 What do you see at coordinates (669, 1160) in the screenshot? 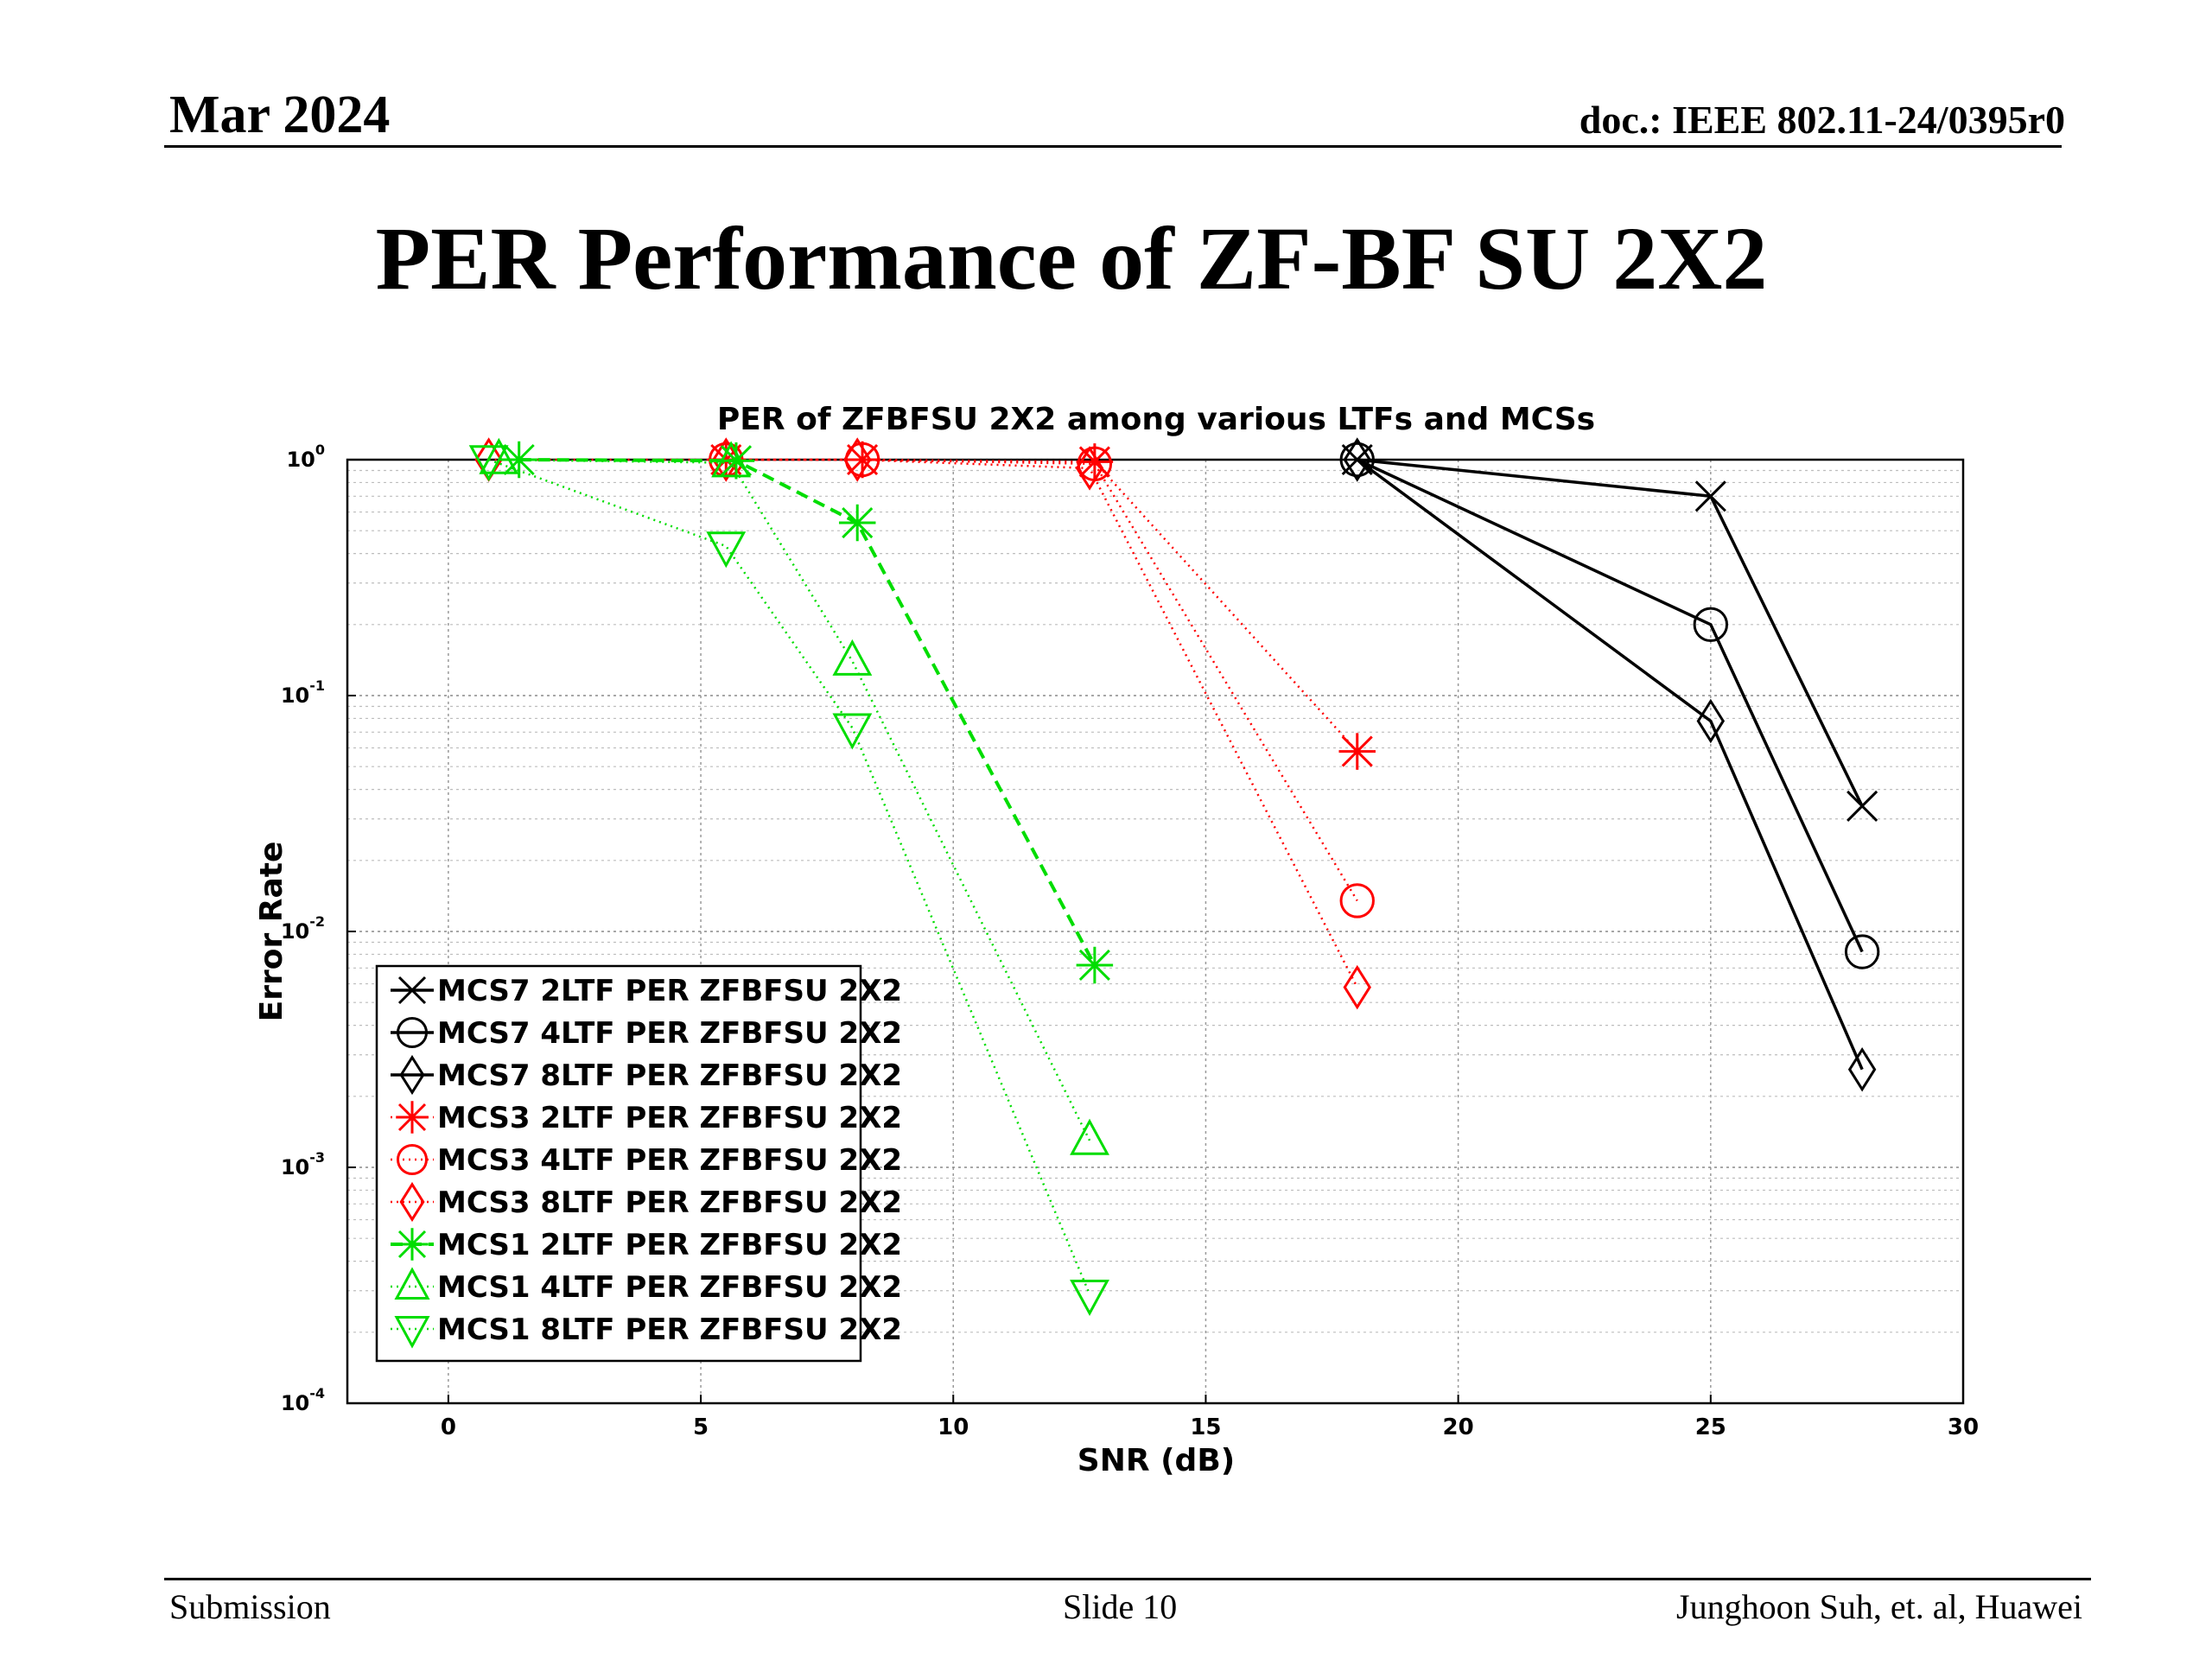
I see `legend-label: MCS3 4LTF PER ZFBFSU 2X2` at bounding box center [669, 1160].